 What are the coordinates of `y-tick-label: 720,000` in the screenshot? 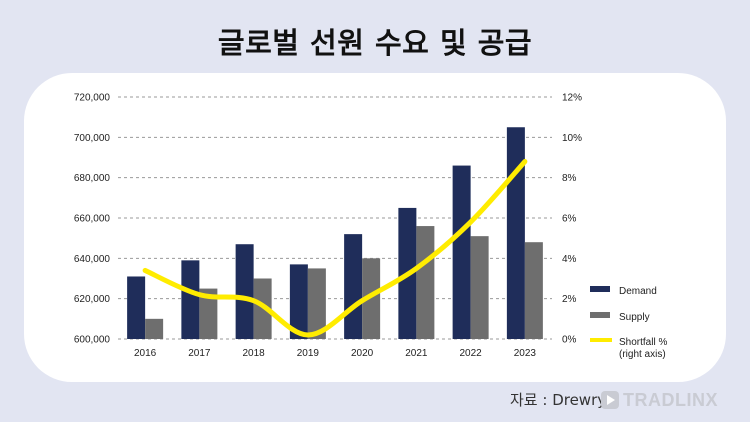 It's located at (92, 98).